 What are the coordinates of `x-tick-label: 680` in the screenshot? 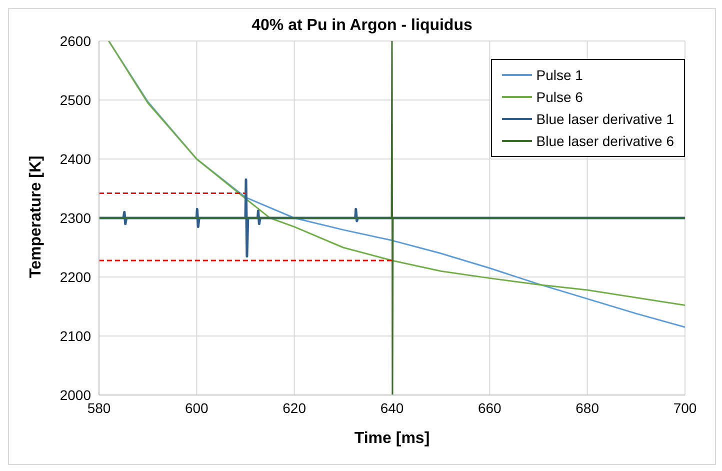 It's located at (588, 408).